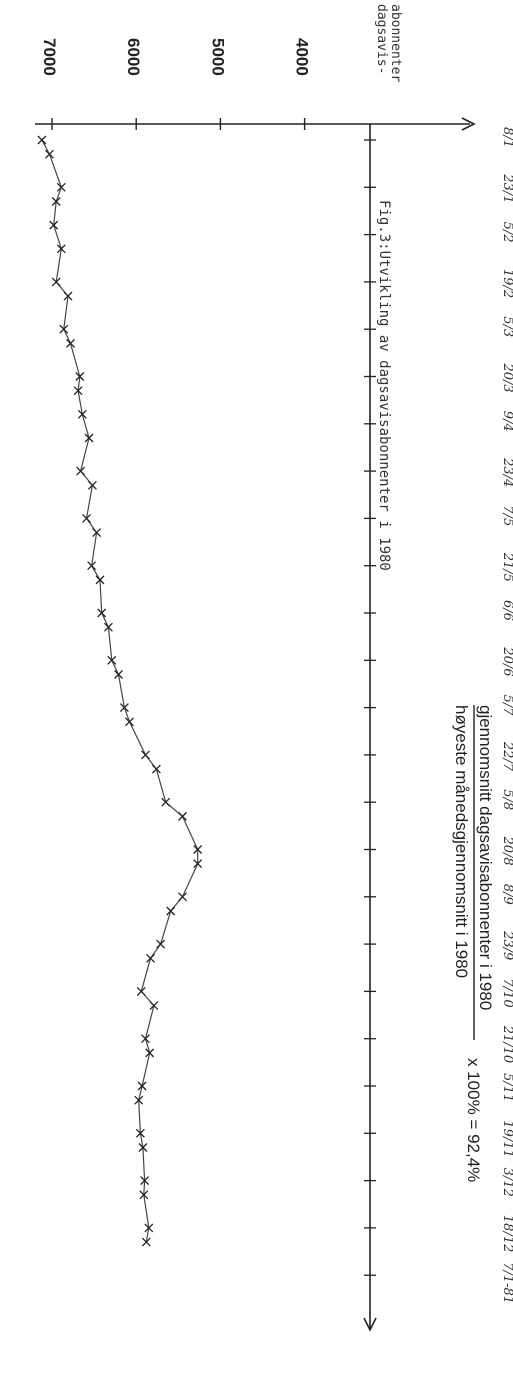 The image size is (513, 1382). What do you see at coordinates (506, 472) in the screenshot?
I see `date-tick-label: 23/4` at bounding box center [506, 472].